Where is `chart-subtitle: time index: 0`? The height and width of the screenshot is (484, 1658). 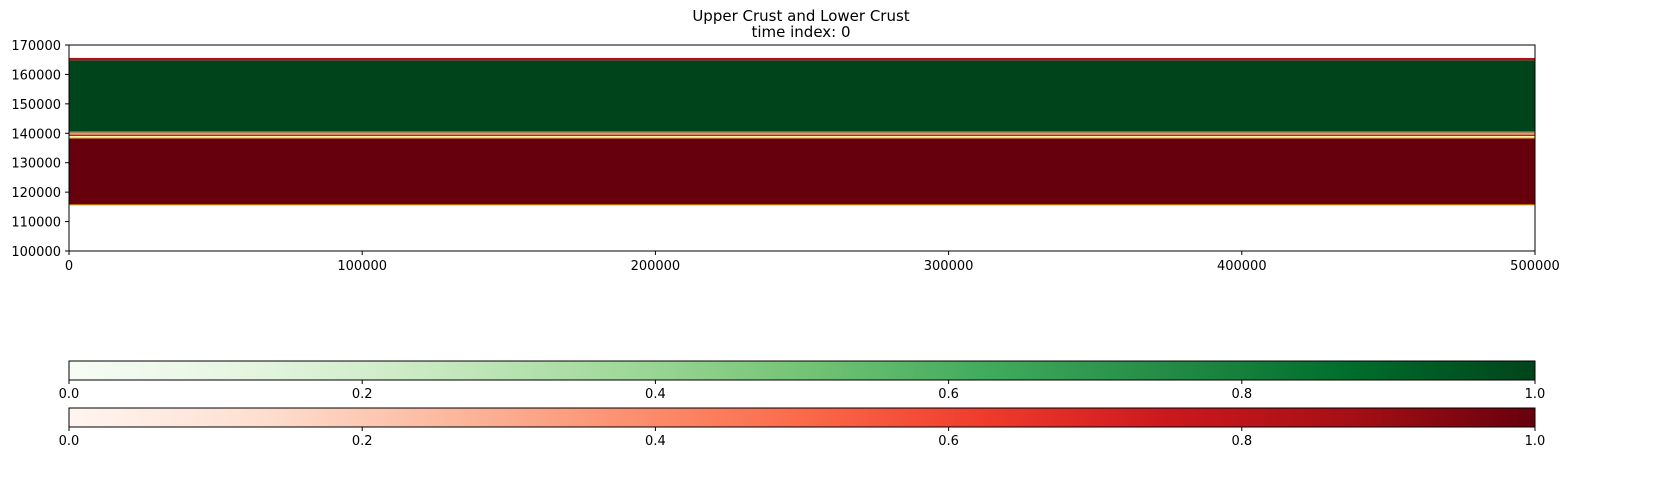
chart-subtitle: time index: 0 is located at coordinates (800, 32).